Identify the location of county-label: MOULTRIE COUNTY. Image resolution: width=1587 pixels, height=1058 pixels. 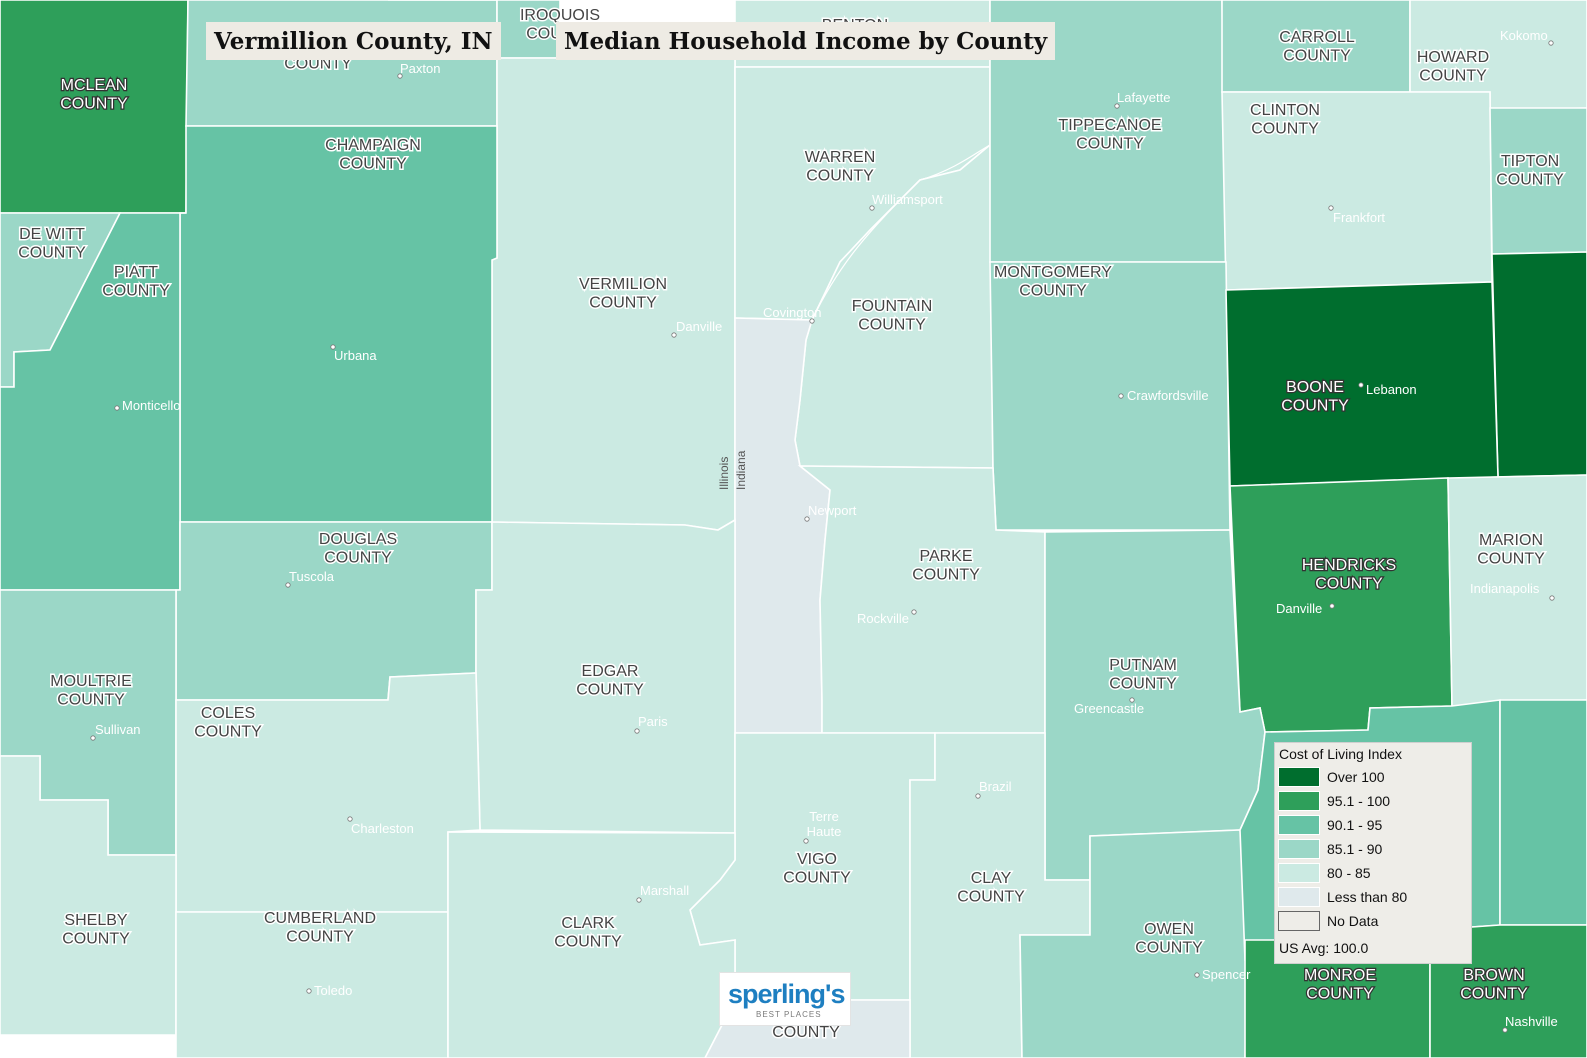
(90, 690).